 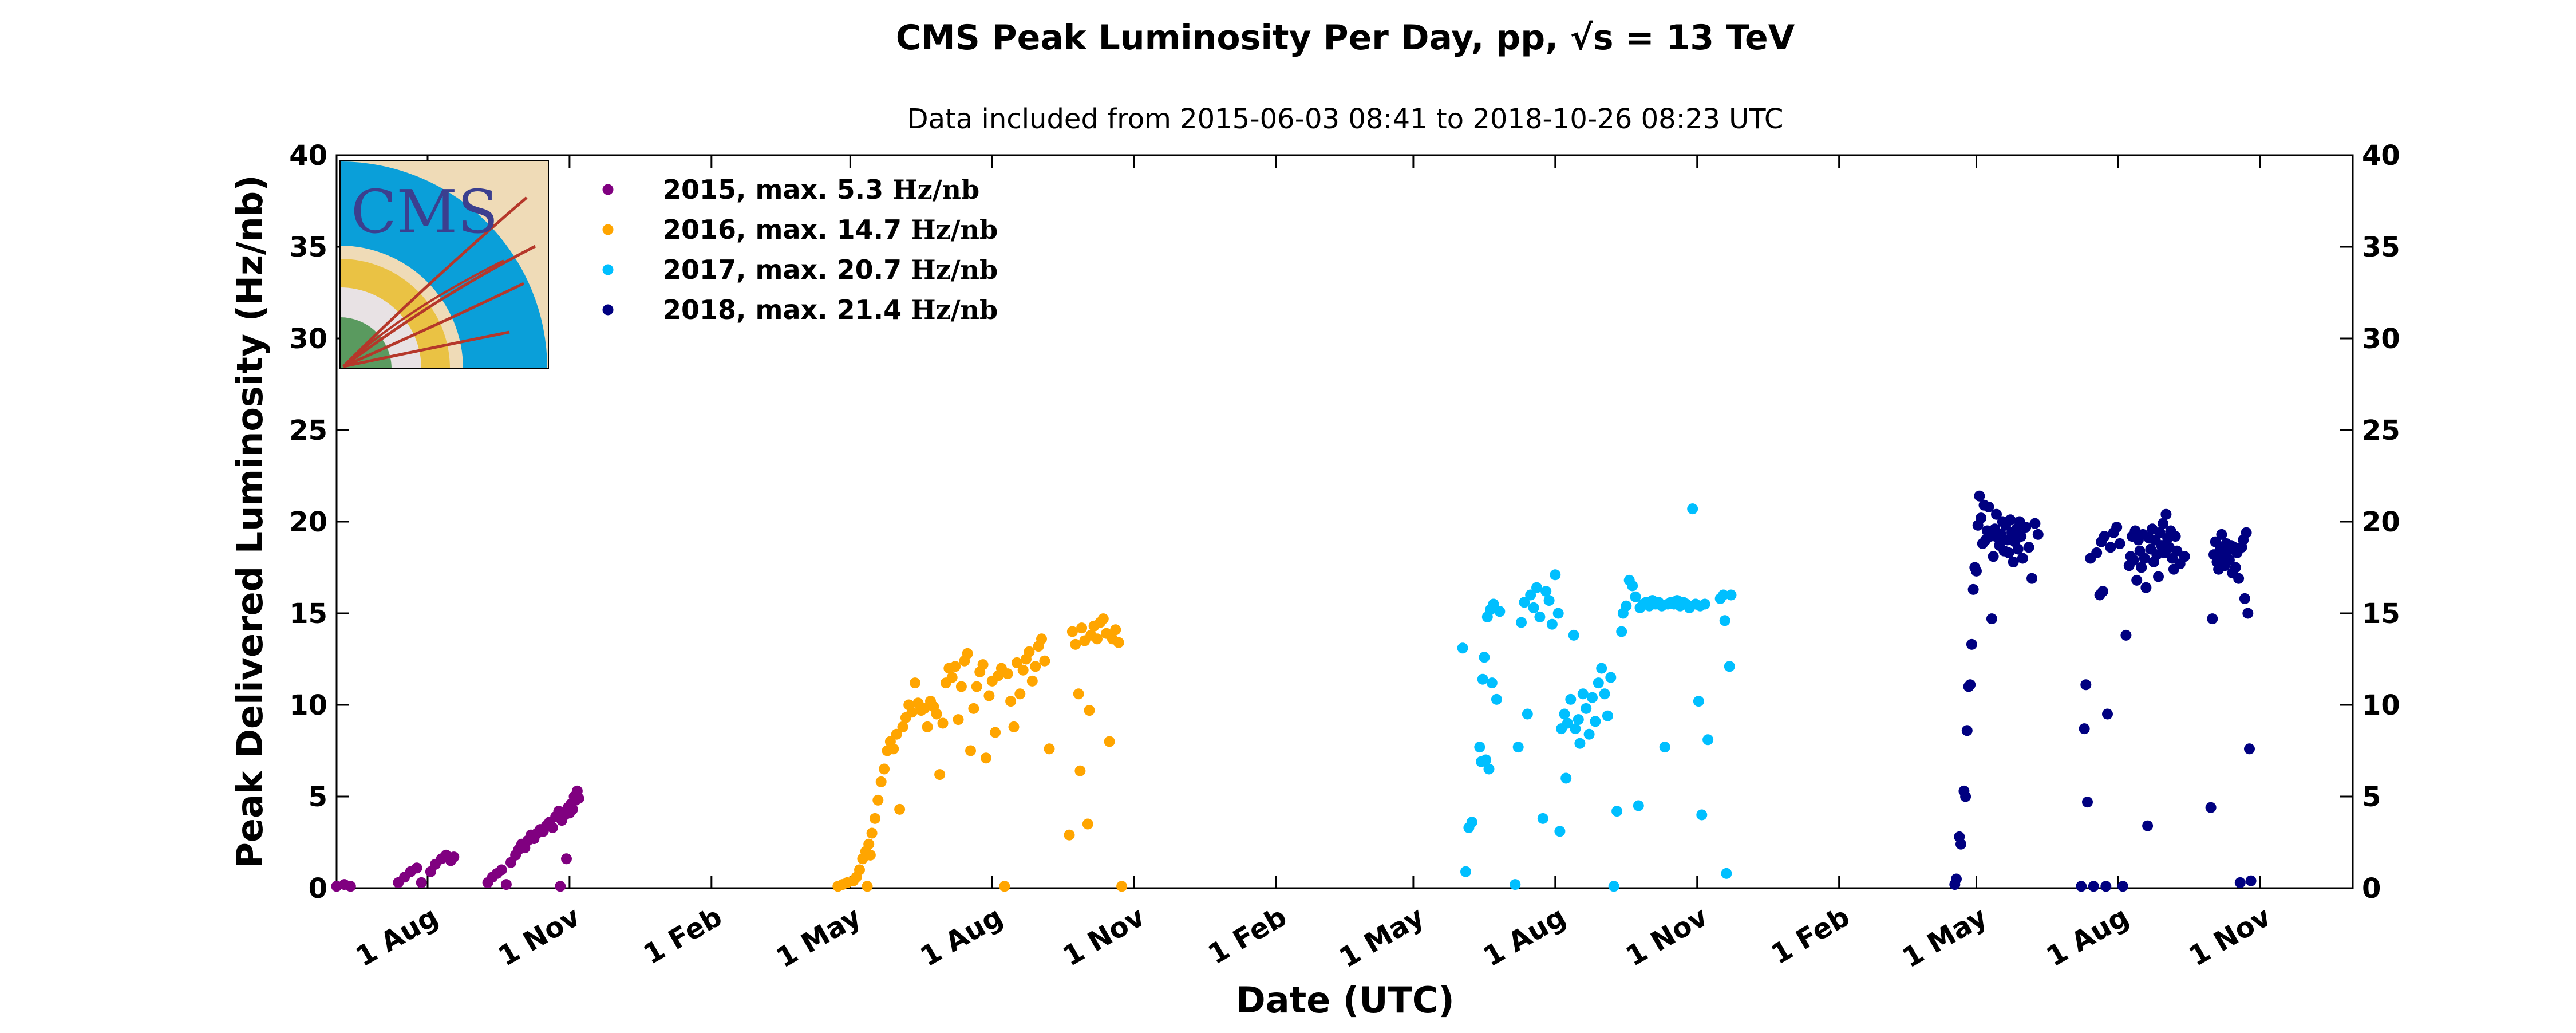 What do you see at coordinates (2381, 614) in the screenshot?
I see `y-tick-label-right: 15` at bounding box center [2381, 614].